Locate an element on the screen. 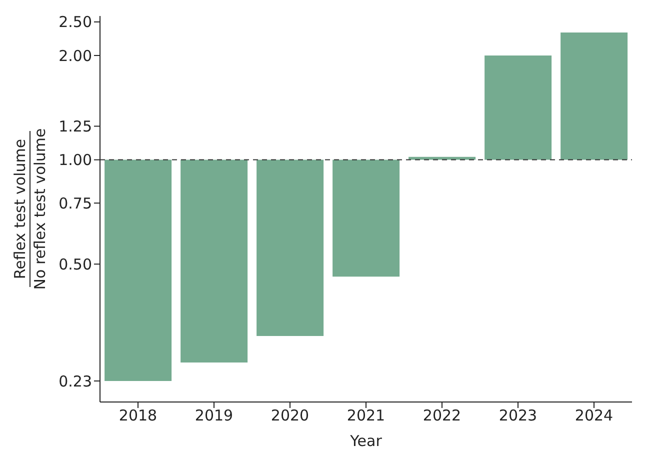 The image size is (650, 462). y-tick-label: 0.23 is located at coordinates (75, 381).